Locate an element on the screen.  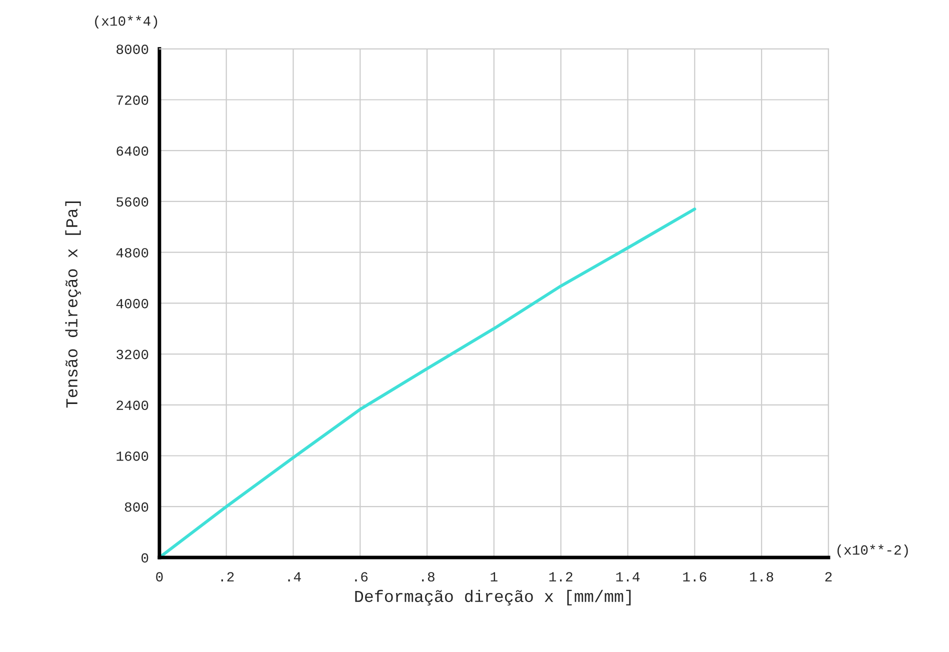
text: (x10**4) is located at coordinates (126, 22).